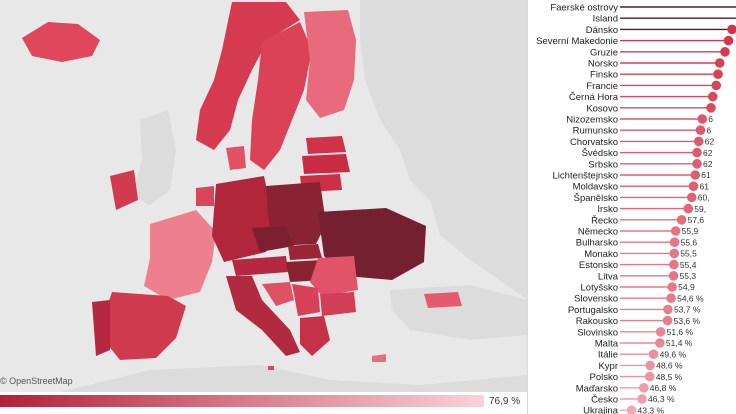 The image size is (736, 414). Describe the element at coordinates (273, 239) in the screenshot. I see `country-czechia` at that location.